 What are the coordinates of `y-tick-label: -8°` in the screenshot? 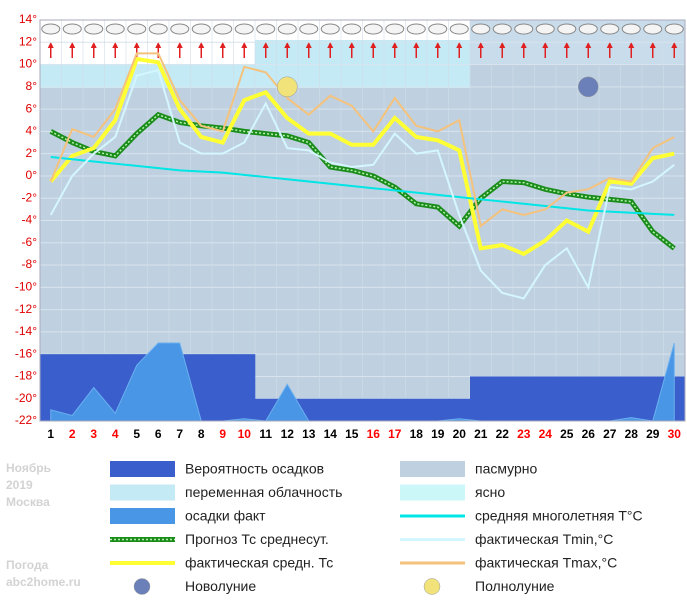 It's located at (30, 264).